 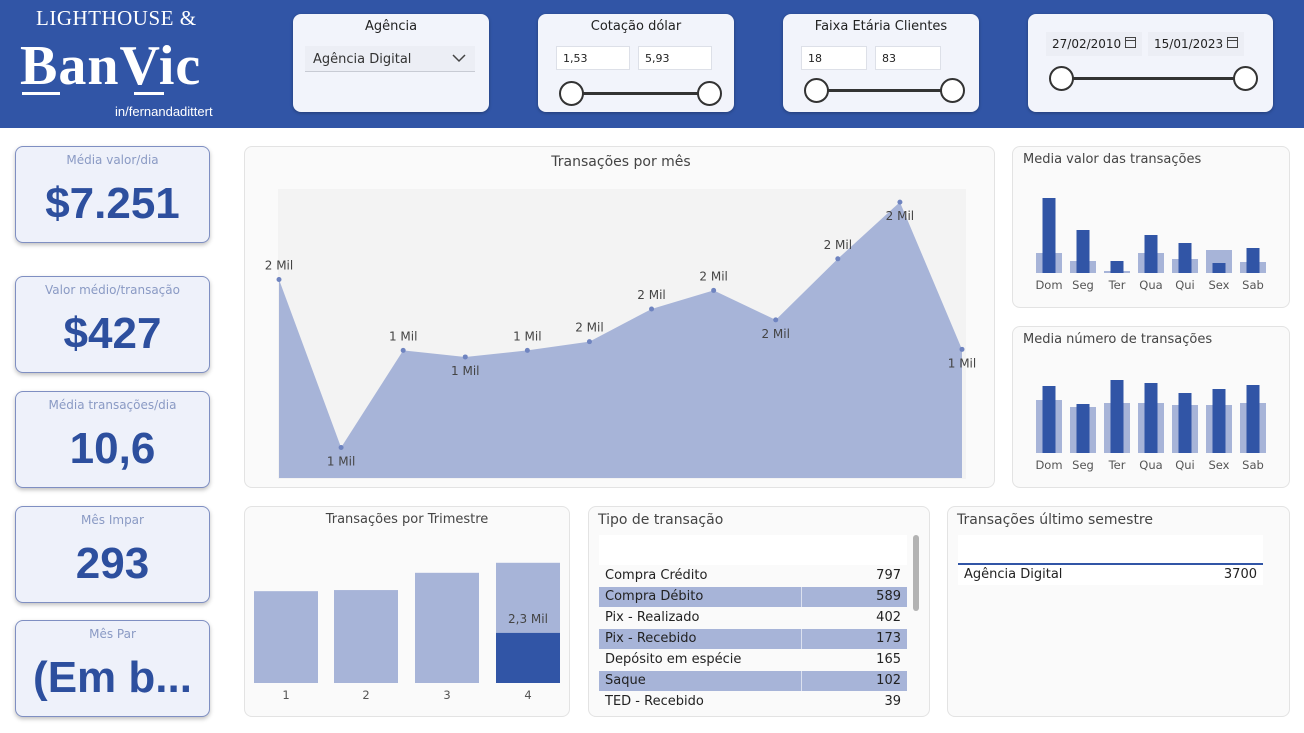 I want to click on row-value: 402, so click(x=888, y=617).